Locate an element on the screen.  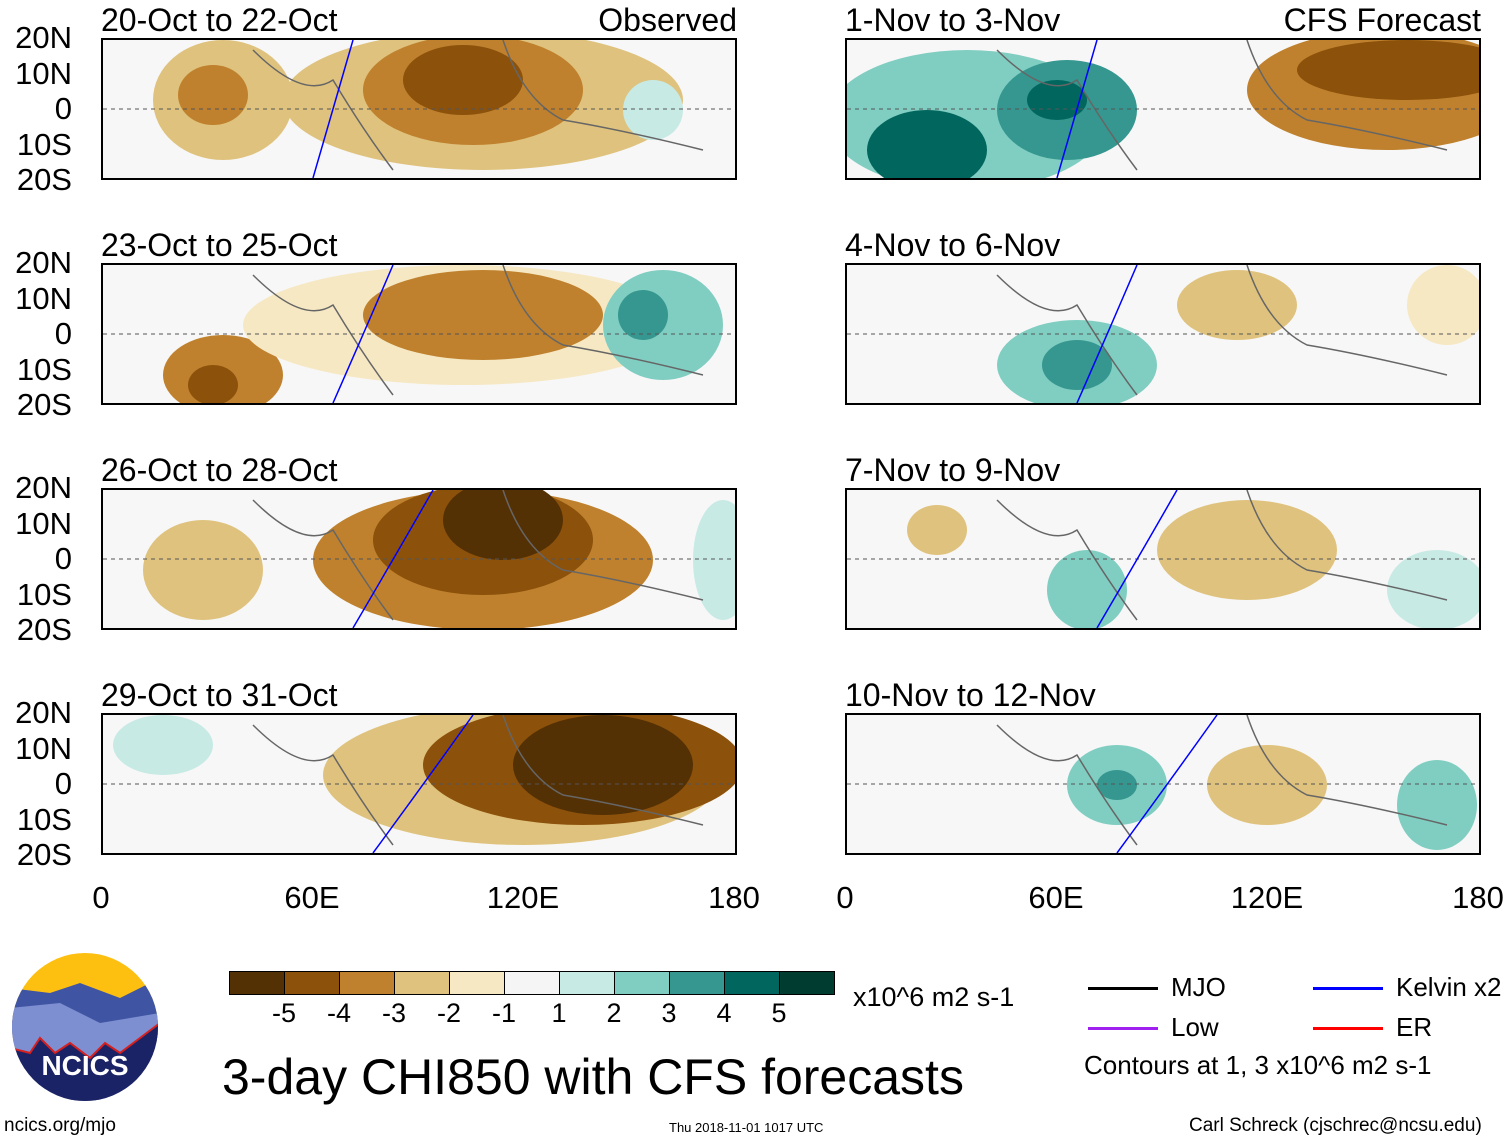
colorbar-label: 3 is located at coordinates (669, 1013).